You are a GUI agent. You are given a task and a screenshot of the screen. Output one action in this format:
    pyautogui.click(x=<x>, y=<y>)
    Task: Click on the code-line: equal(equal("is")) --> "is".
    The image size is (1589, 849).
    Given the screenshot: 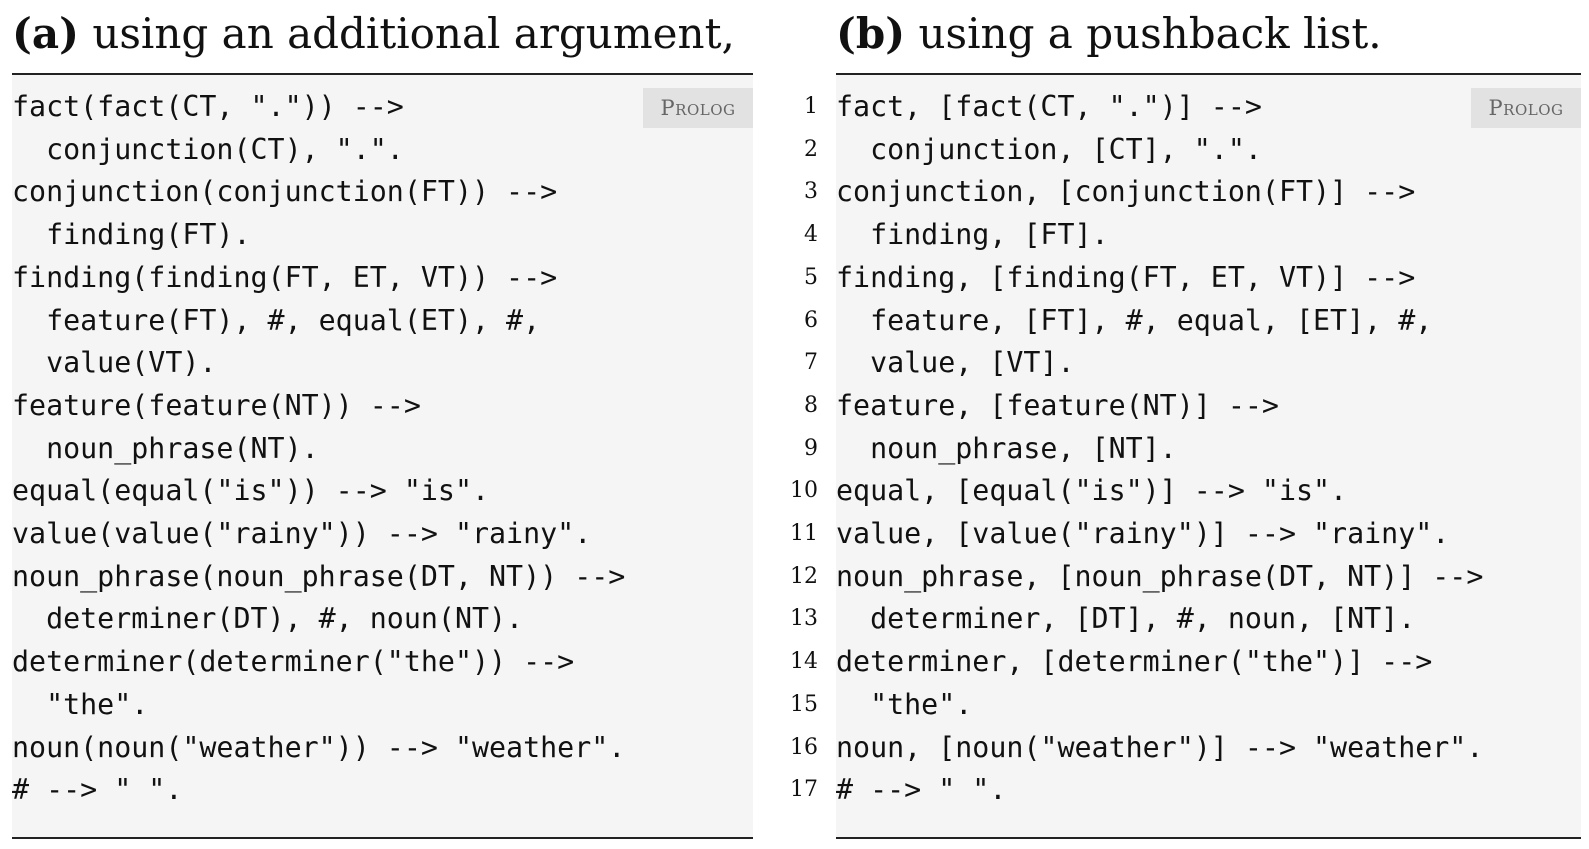 What is the action you would take?
    pyautogui.click(x=251, y=491)
    